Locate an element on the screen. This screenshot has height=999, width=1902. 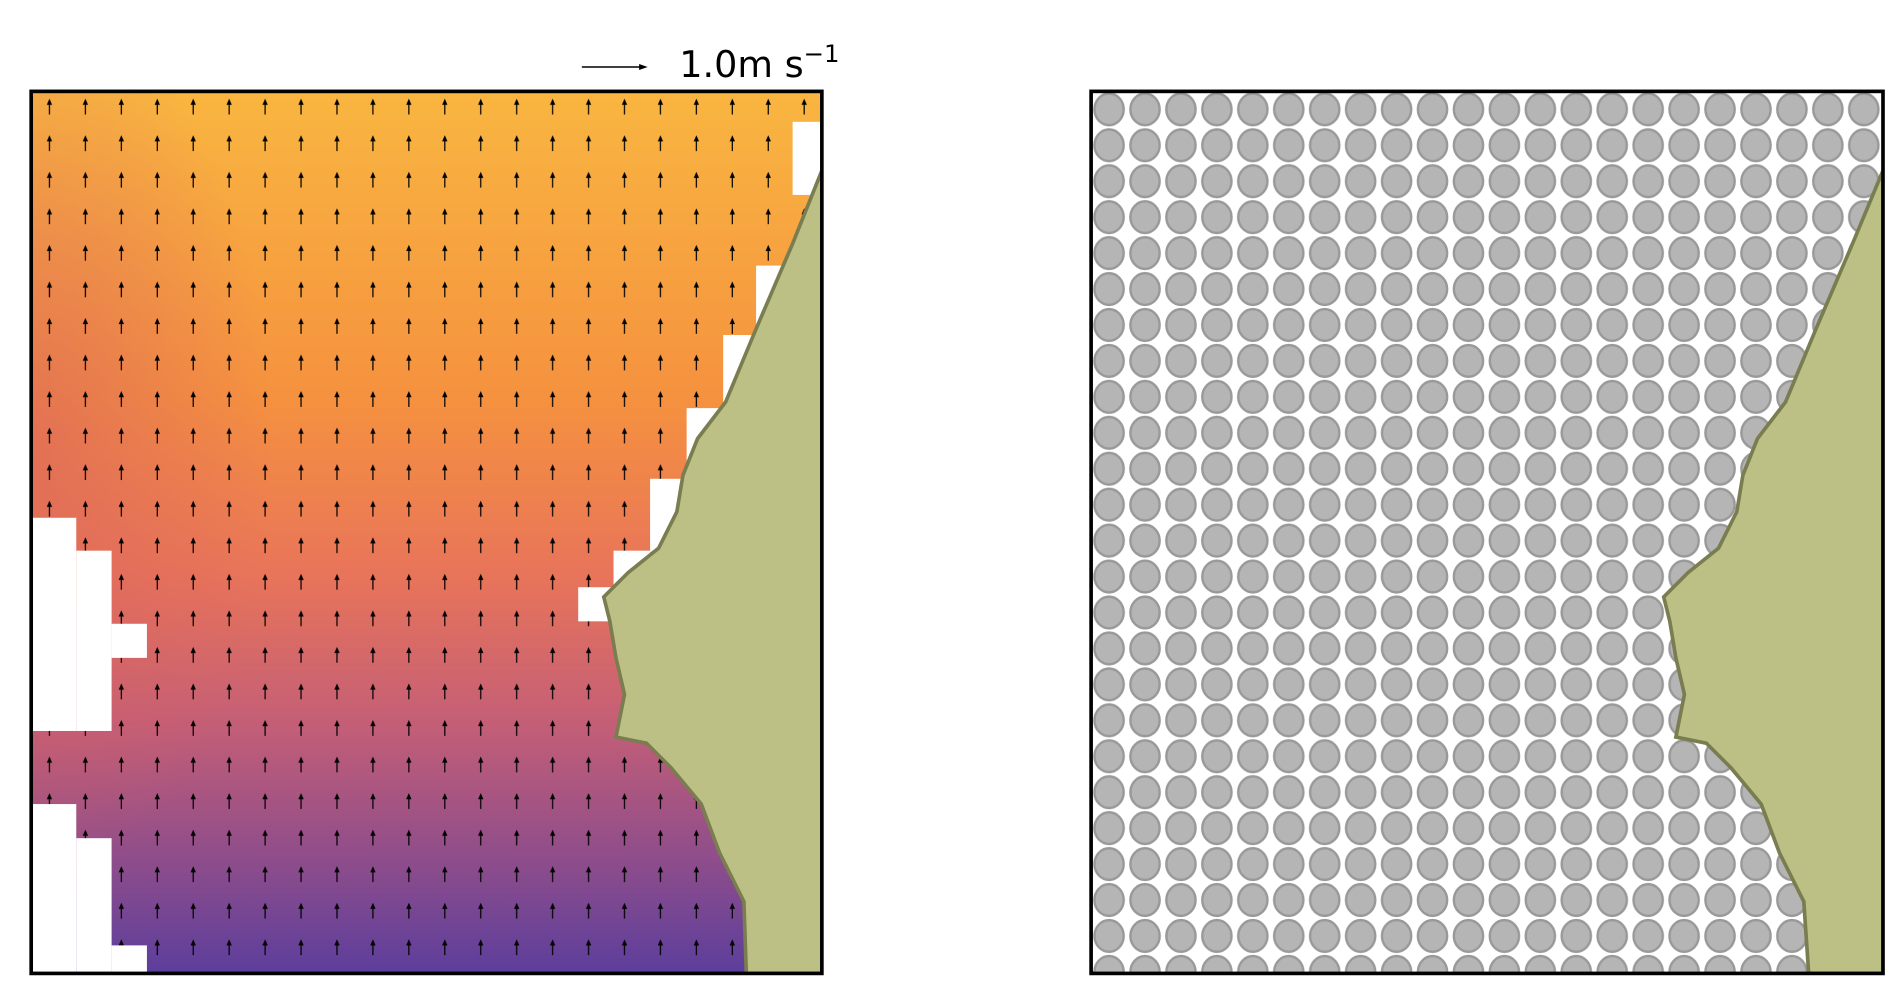
quiver-key: 1.0m s−1 is located at coordinates (759, 62).